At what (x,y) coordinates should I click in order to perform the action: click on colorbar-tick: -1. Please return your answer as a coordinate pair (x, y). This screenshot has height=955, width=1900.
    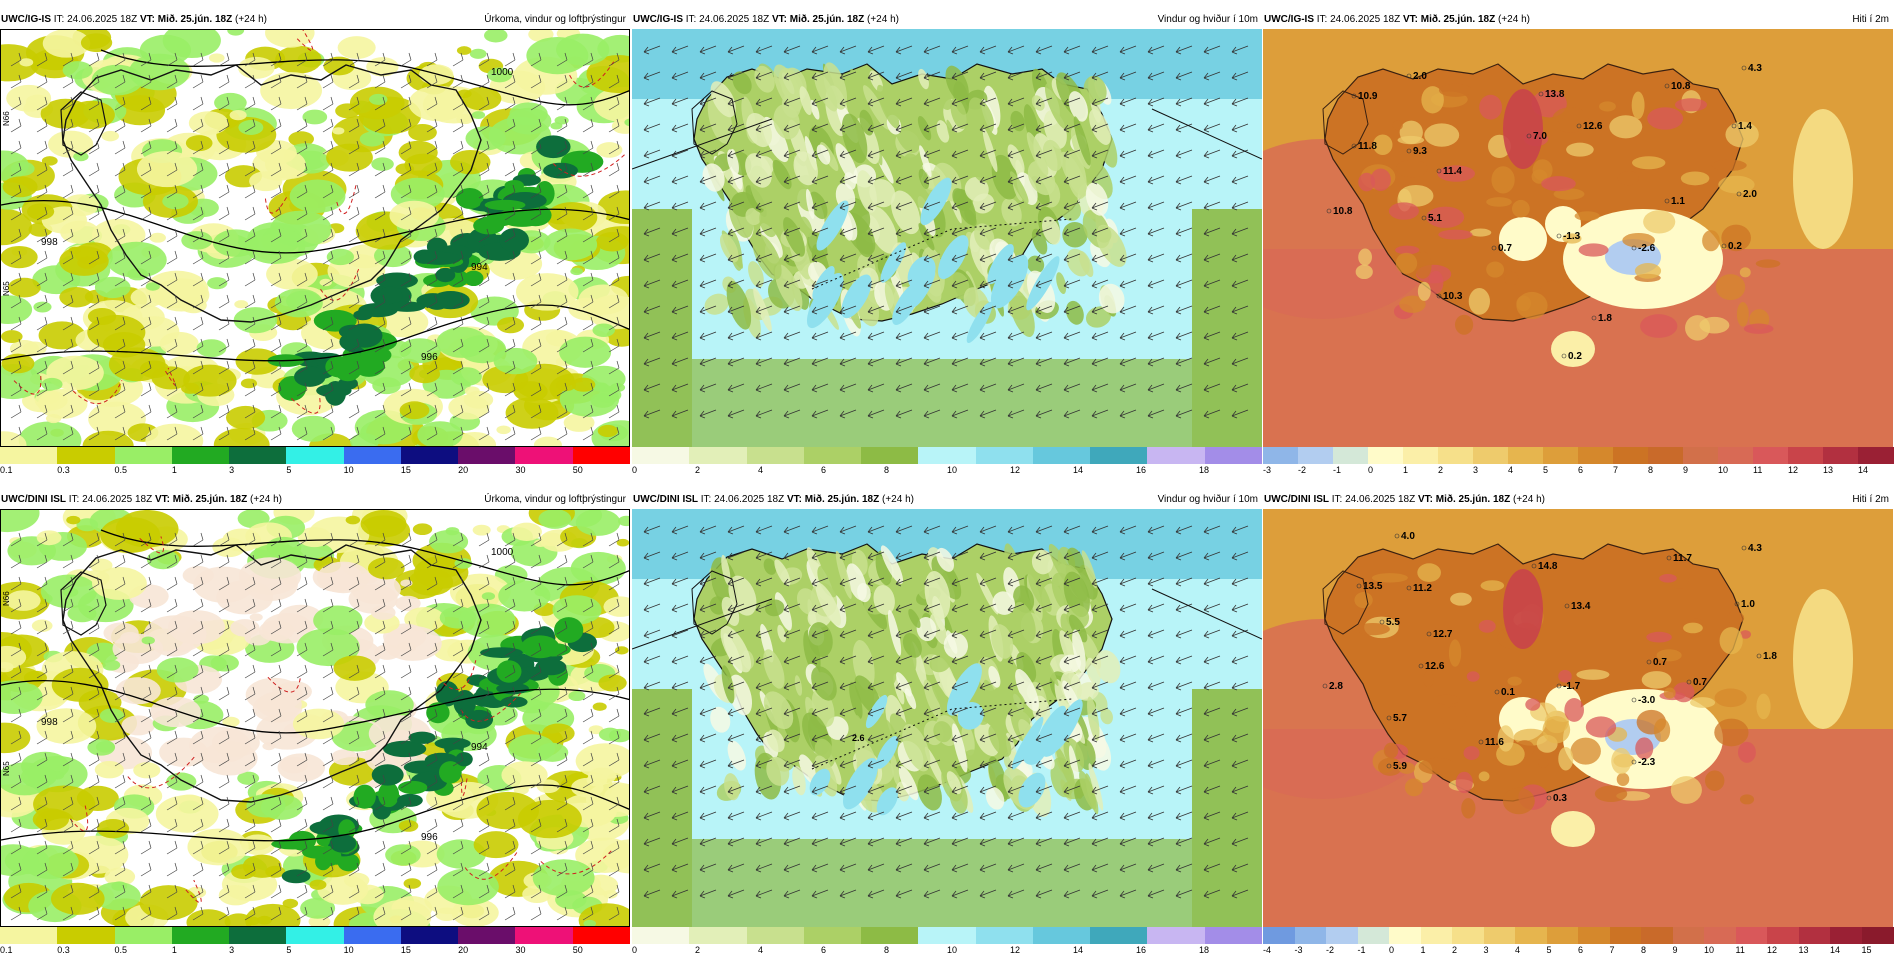
    Looking at the image, I should click on (1361, 950).